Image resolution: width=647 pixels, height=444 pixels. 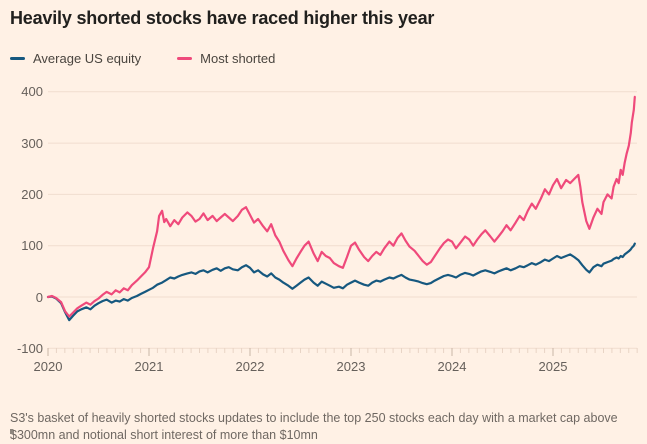 What do you see at coordinates (351, 366) in the screenshot?
I see `x-axis-tick-label: 2023` at bounding box center [351, 366].